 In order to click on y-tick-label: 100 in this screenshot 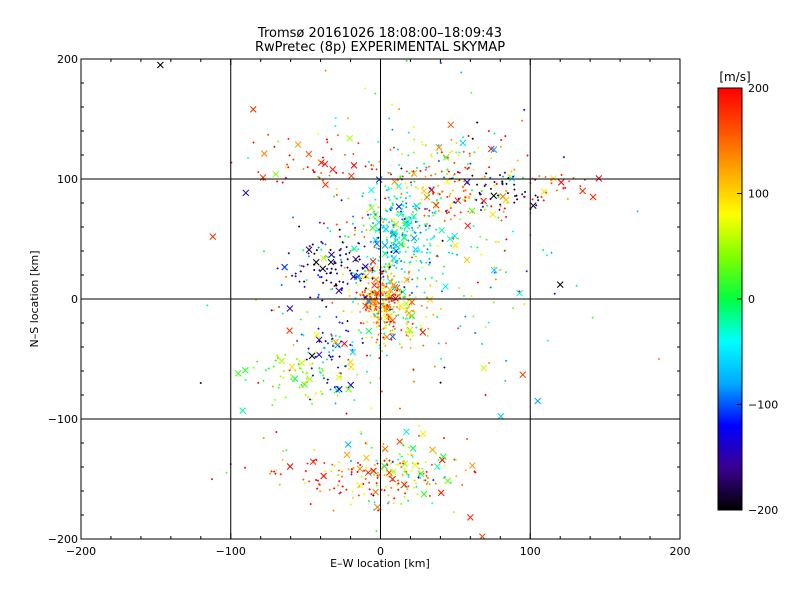, I will do `click(67, 179)`.